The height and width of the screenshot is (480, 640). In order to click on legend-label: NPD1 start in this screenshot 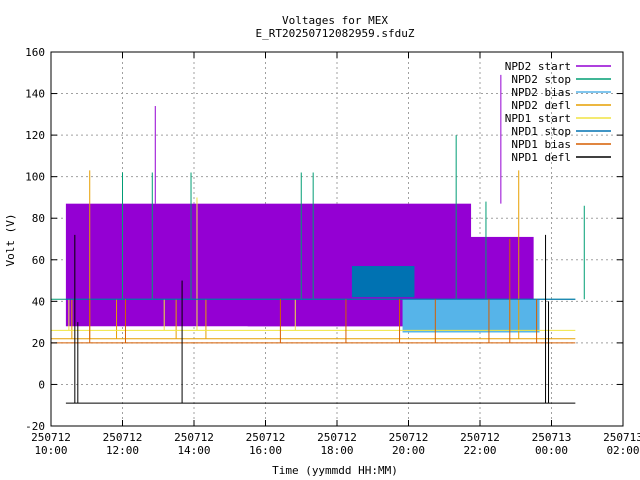, I will do `click(538, 118)`.